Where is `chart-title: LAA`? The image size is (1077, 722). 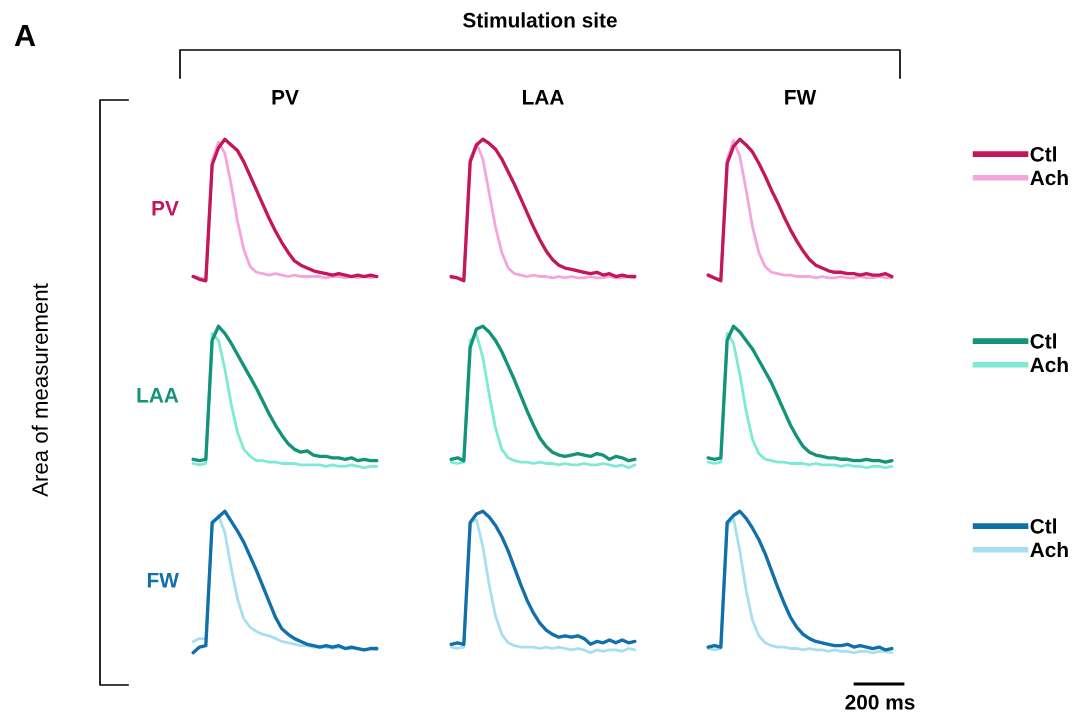
chart-title: LAA is located at coordinates (543, 97).